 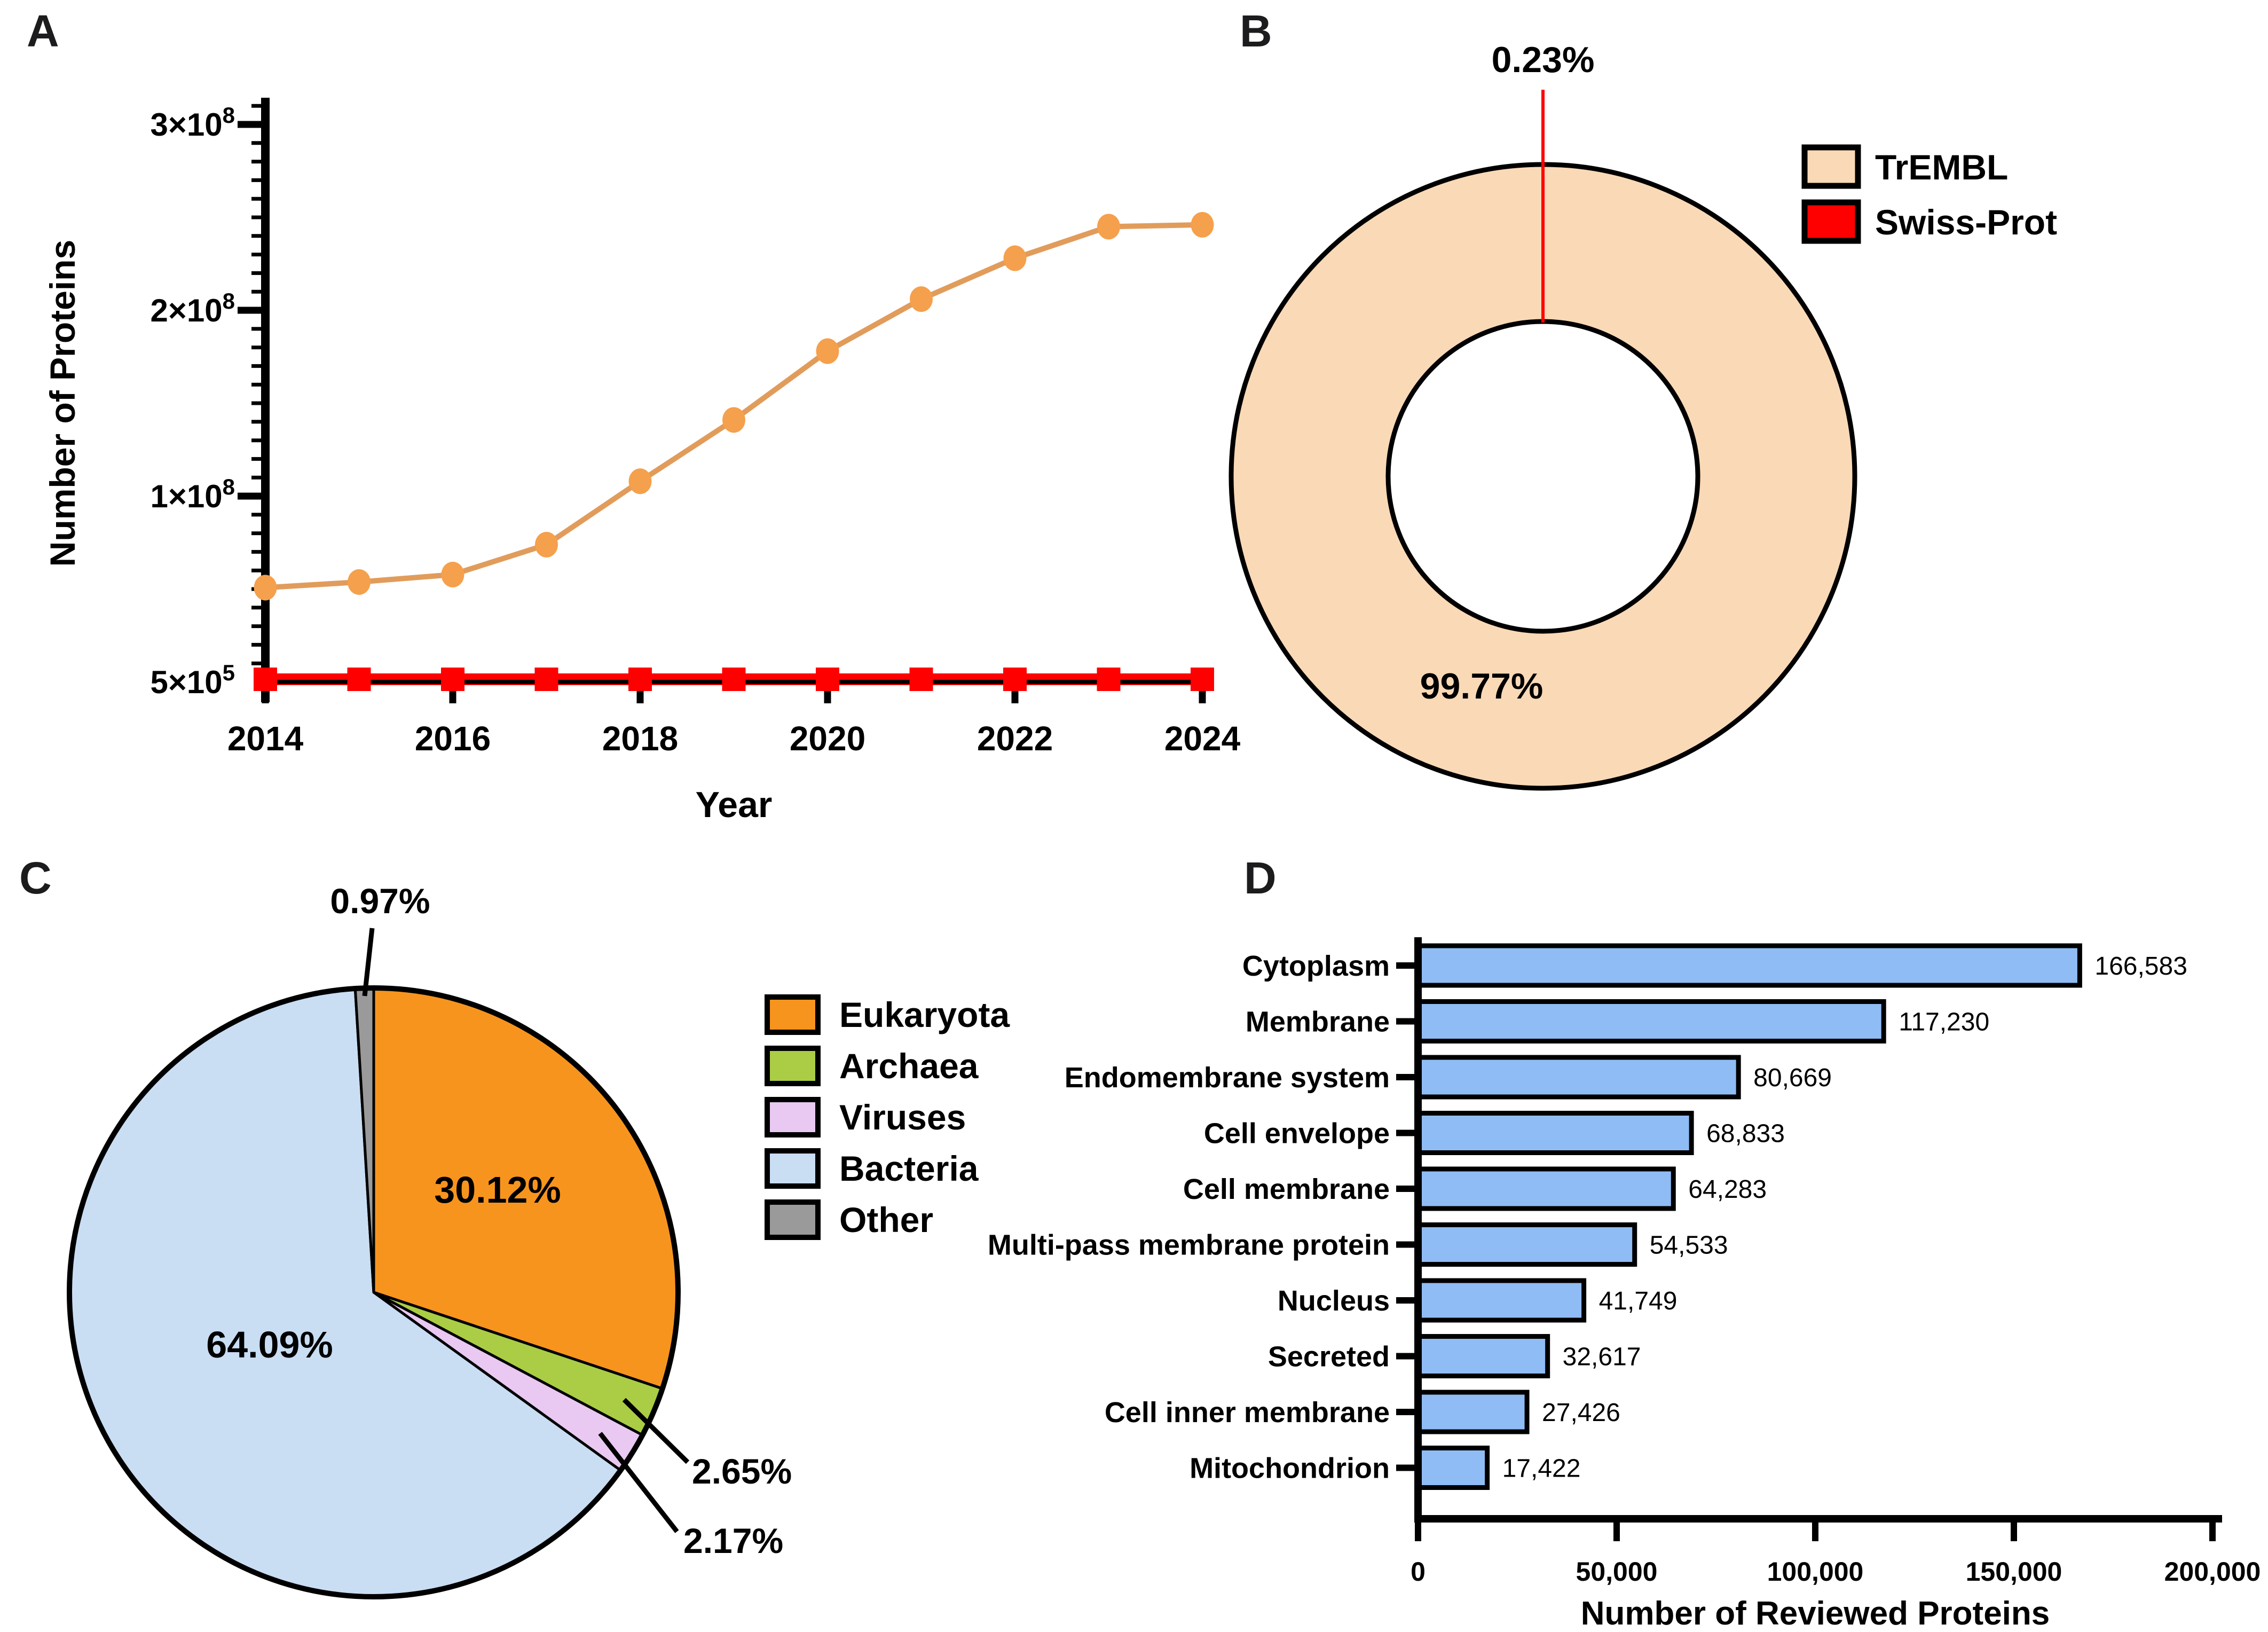 I want to click on legend-swatch-eukaryota, so click(x=793, y=1014).